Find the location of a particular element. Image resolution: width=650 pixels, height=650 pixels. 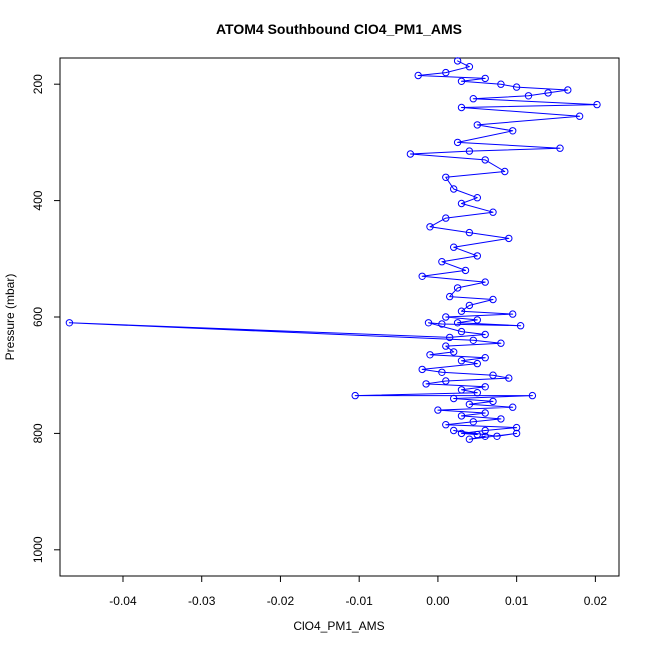

chart-title: ATOM4 Southbound ClO4_PM1_AMS is located at coordinates (339, 29).